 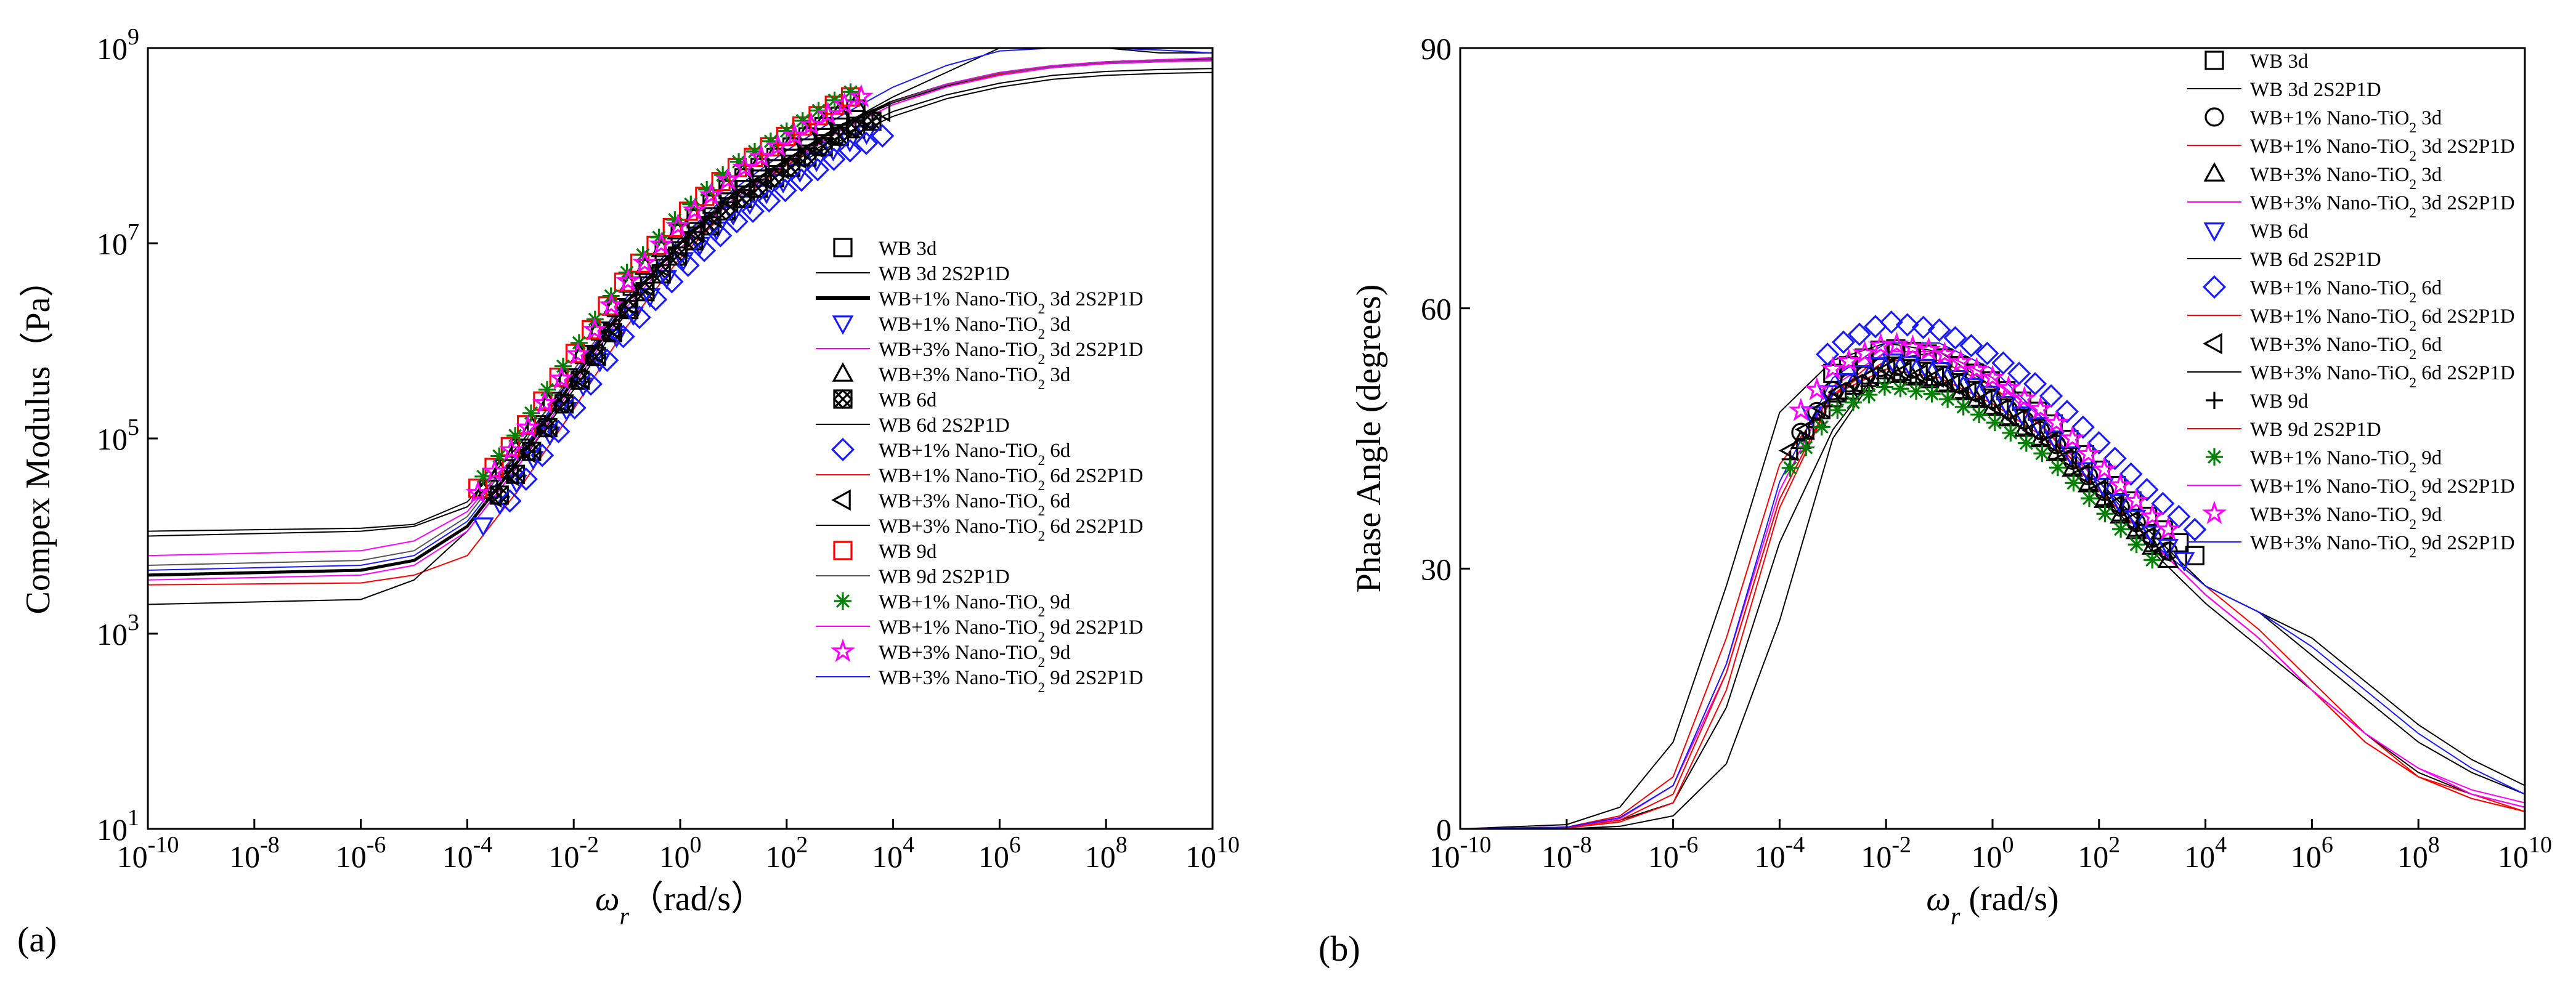 What do you see at coordinates (2351, 376) in the screenshot?
I see `legend-item: WB+3% Nano-TiO2 6d 2S2P1D` at bounding box center [2351, 376].